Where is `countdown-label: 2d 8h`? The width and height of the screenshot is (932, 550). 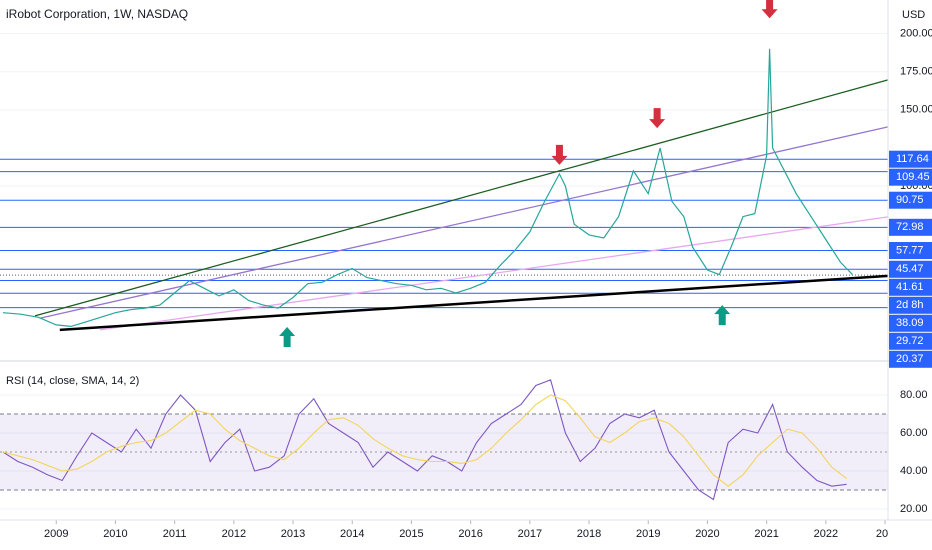
countdown-label: 2d 8h is located at coordinates (910, 305).